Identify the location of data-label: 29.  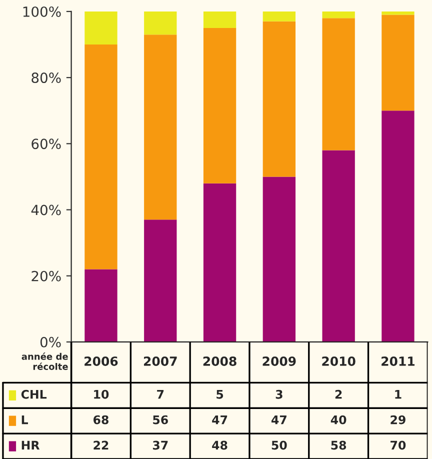
(398, 419).